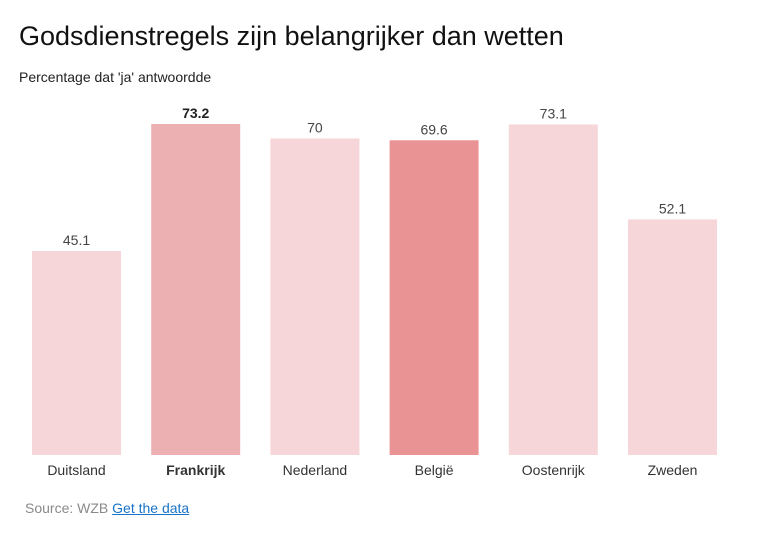 The height and width of the screenshot is (544, 780). I want to click on value-label-frankrijk: 73.2, so click(195, 113).